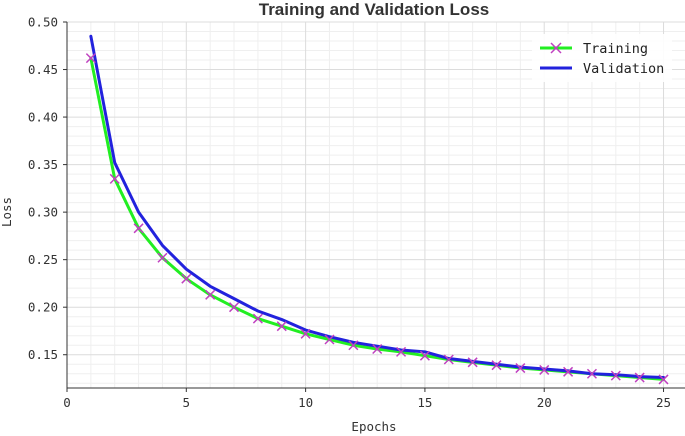 The height and width of the screenshot is (436, 685). I want to click on legend-box, so click(602, 58).